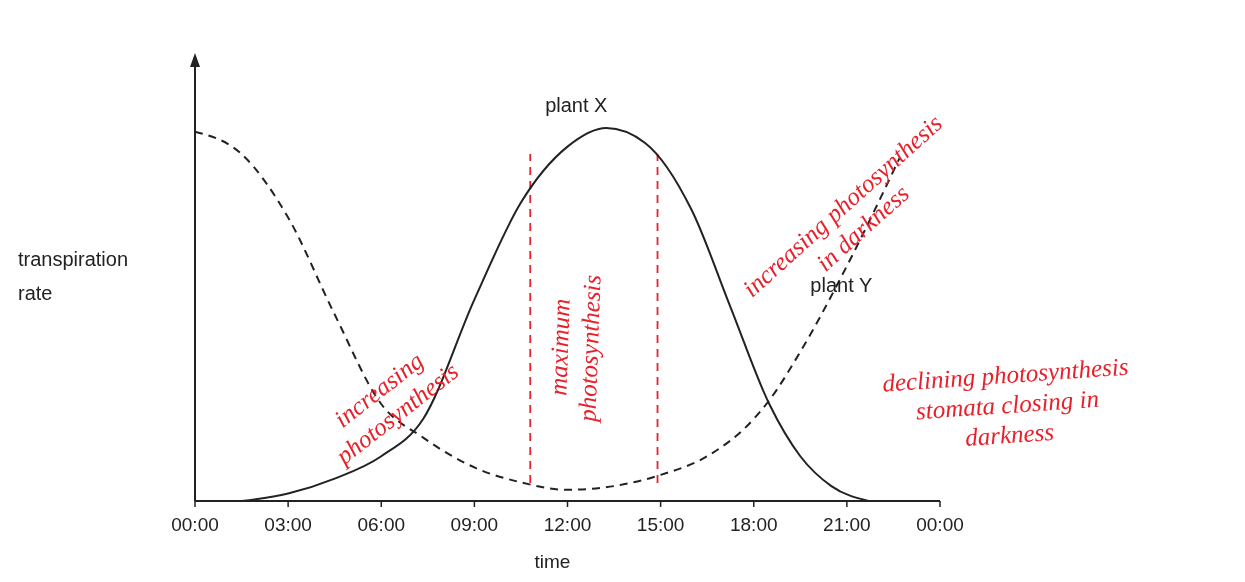  What do you see at coordinates (474, 524) in the screenshot?
I see `x-tick-label: 09:00` at bounding box center [474, 524].